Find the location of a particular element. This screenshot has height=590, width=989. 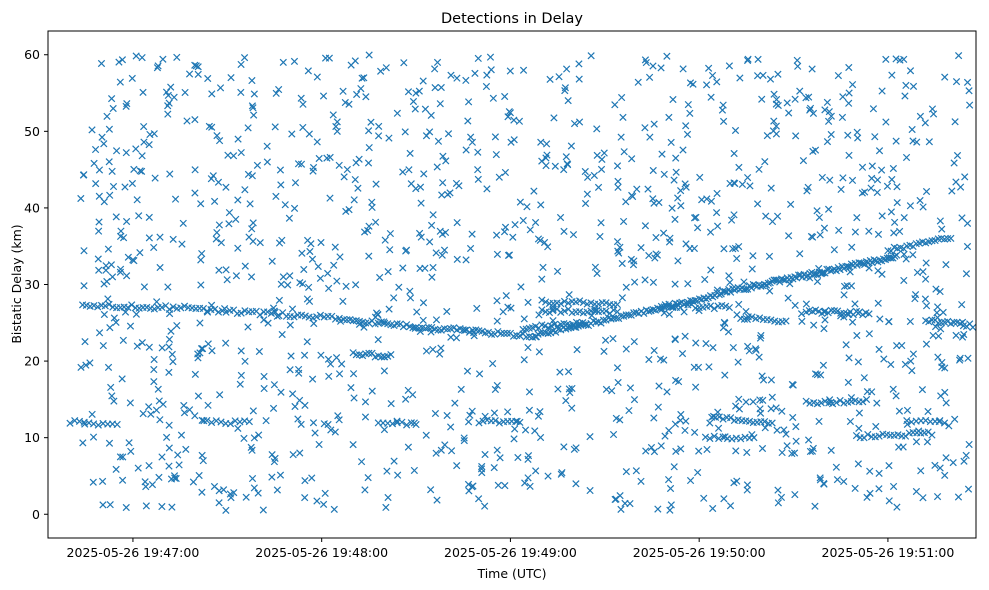

y-tick-label: 50 is located at coordinates (32, 131).